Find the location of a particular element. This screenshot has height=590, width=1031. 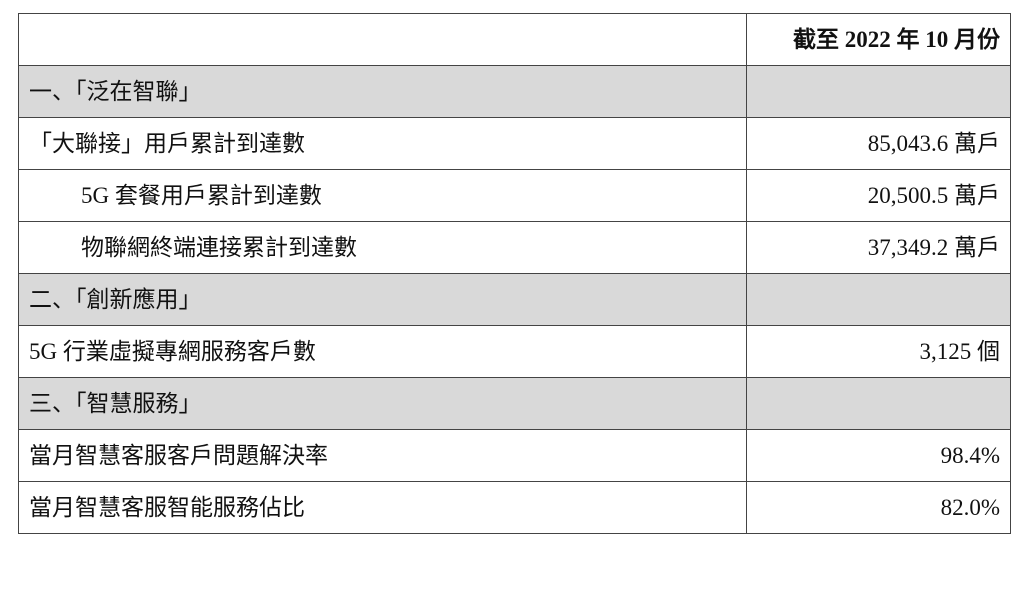

header-row: 截至 2022 年 10 月份 is located at coordinates (514, 39).